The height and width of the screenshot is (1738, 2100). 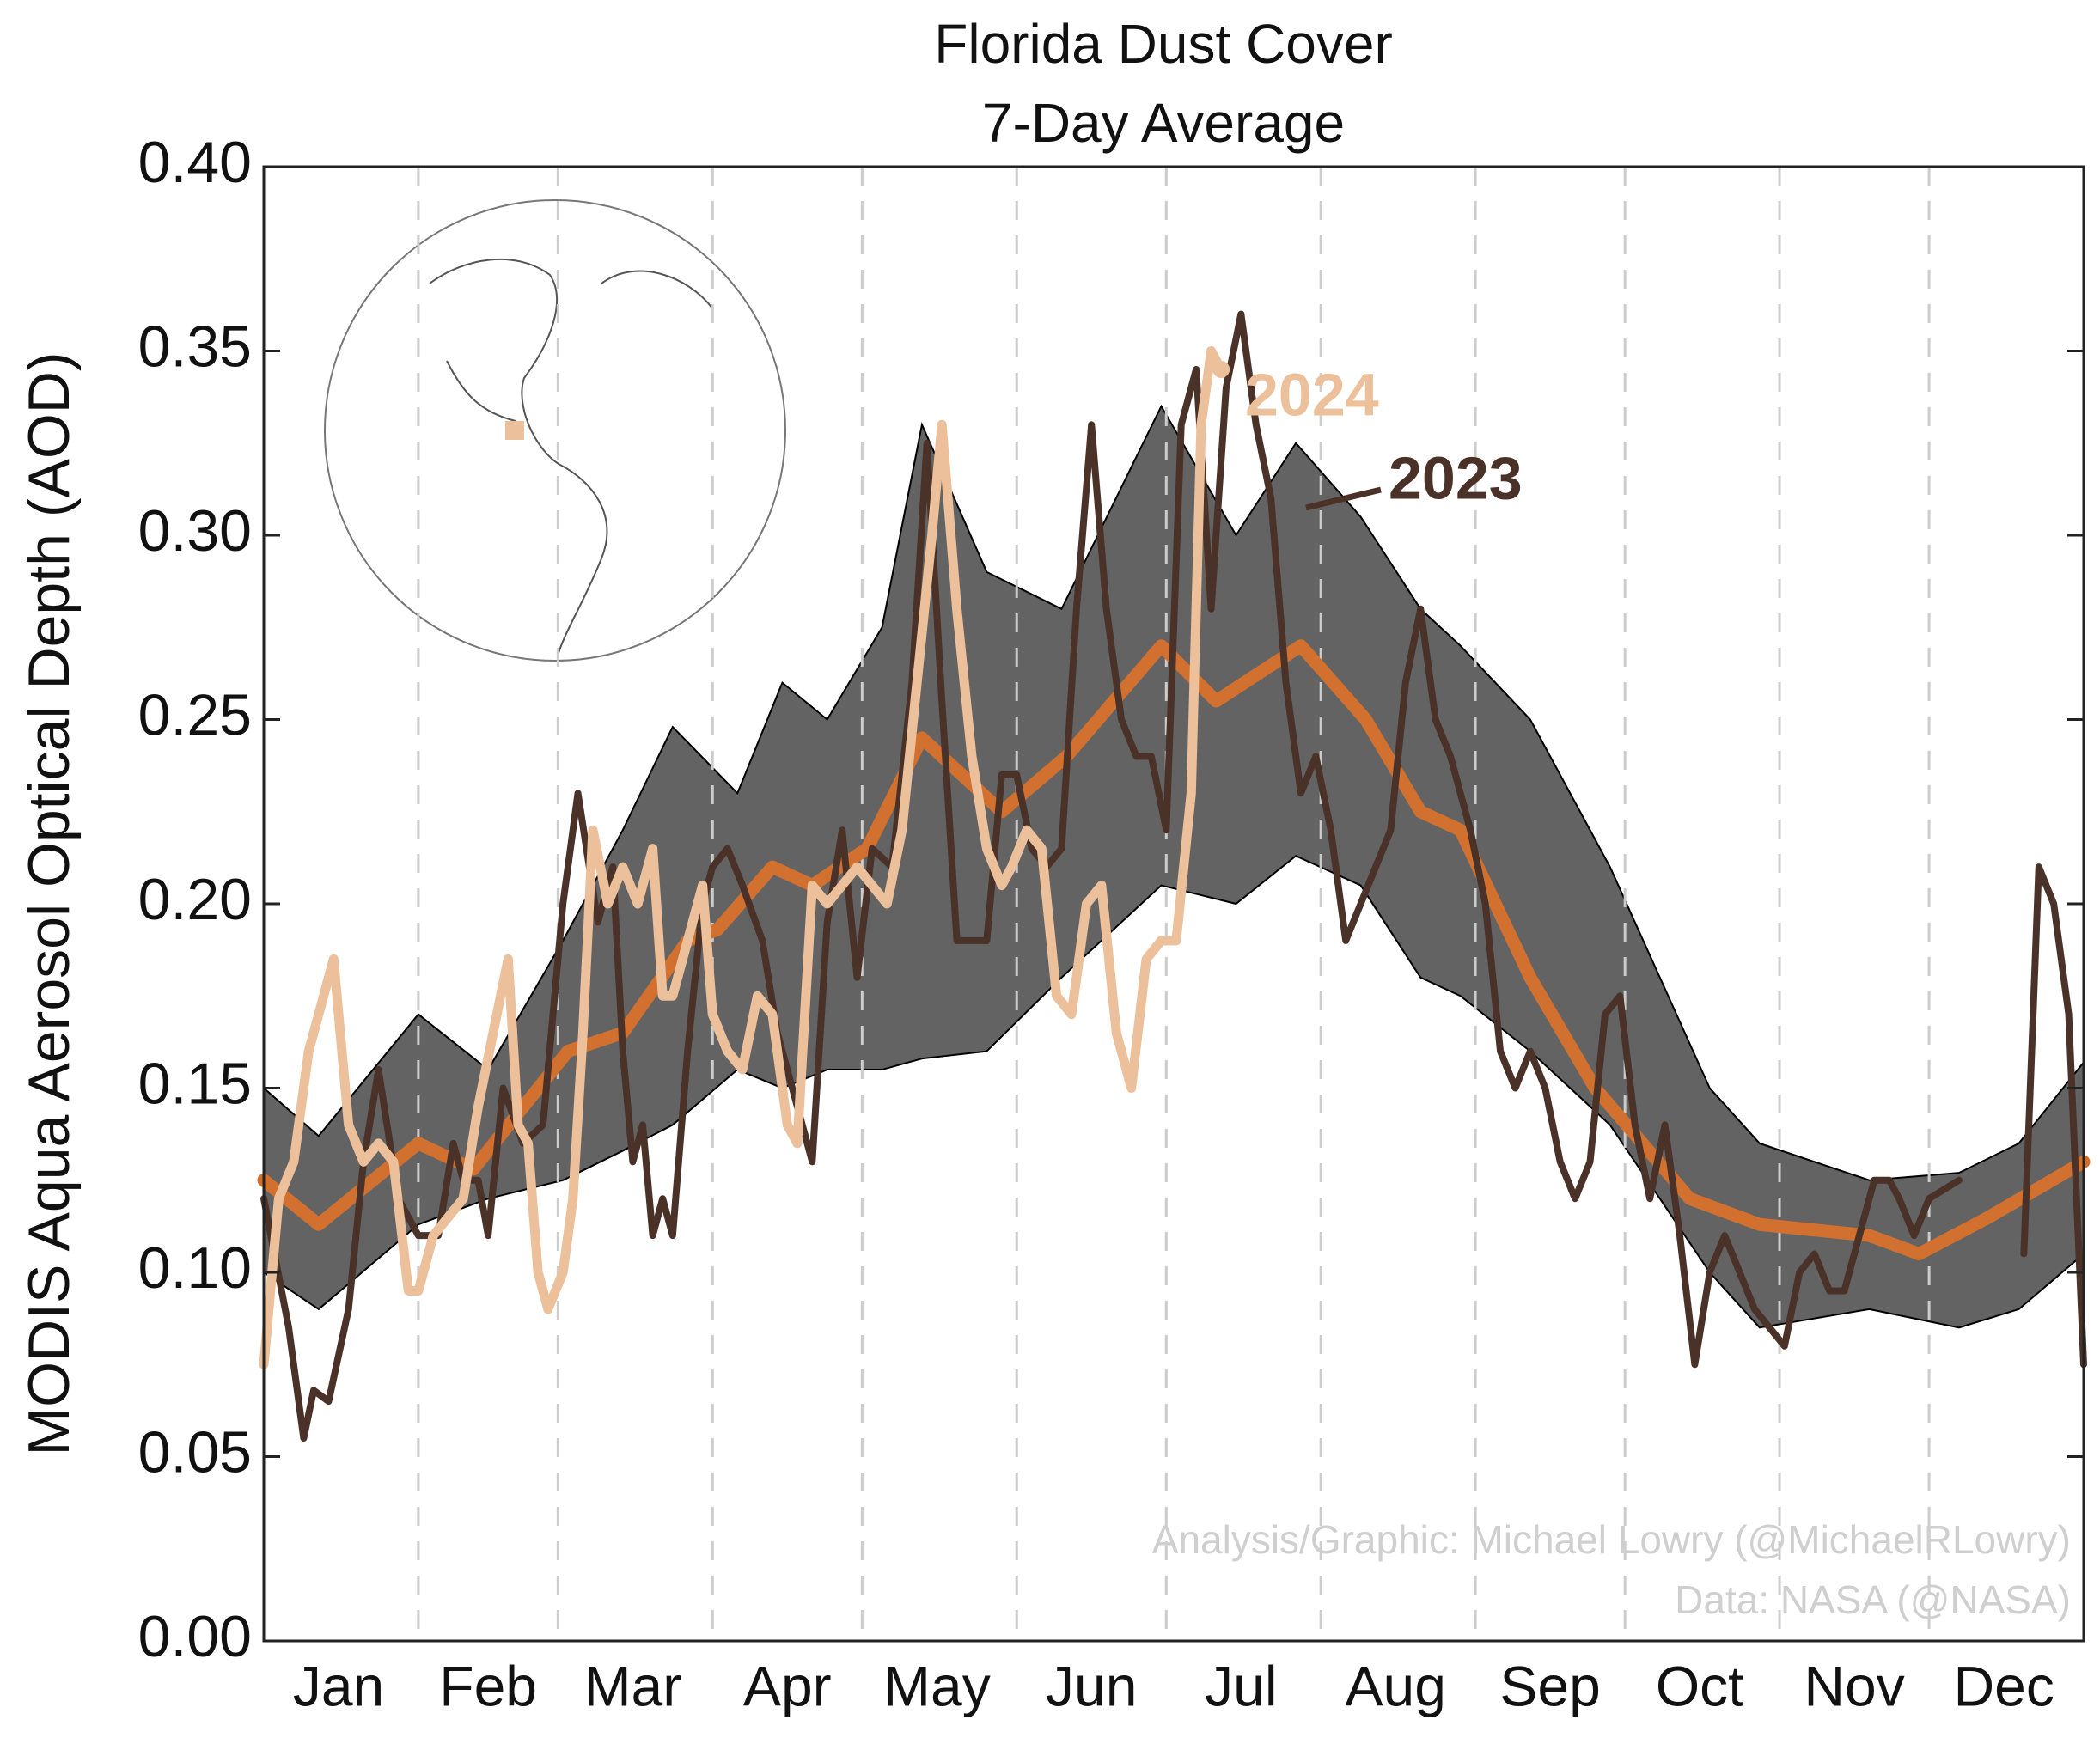 What do you see at coordinates (1700, 1685) in the screenshot?
I see `x-tick-label: Oct` at bounding box center [1700, 1685].